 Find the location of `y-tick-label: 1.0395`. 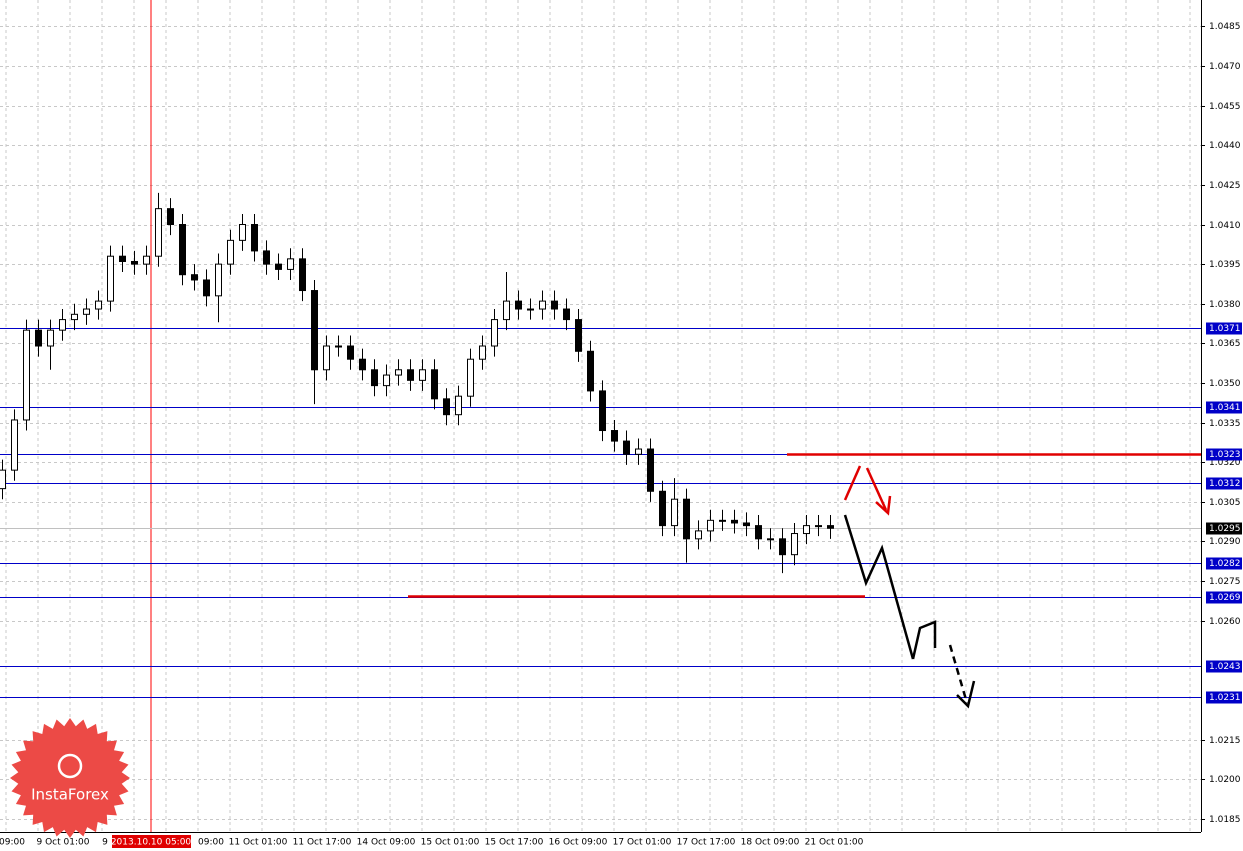

y-tick-label: 1.0395 is located at coordinates (1225, 265).